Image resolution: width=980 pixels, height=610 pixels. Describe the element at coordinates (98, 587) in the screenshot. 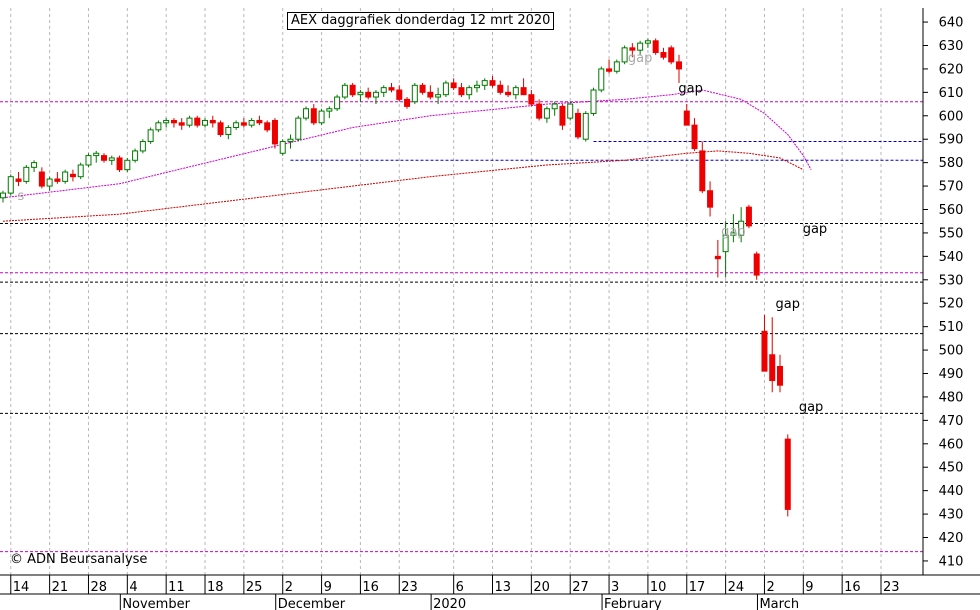

I see `x-tick-label: 28` at that location.